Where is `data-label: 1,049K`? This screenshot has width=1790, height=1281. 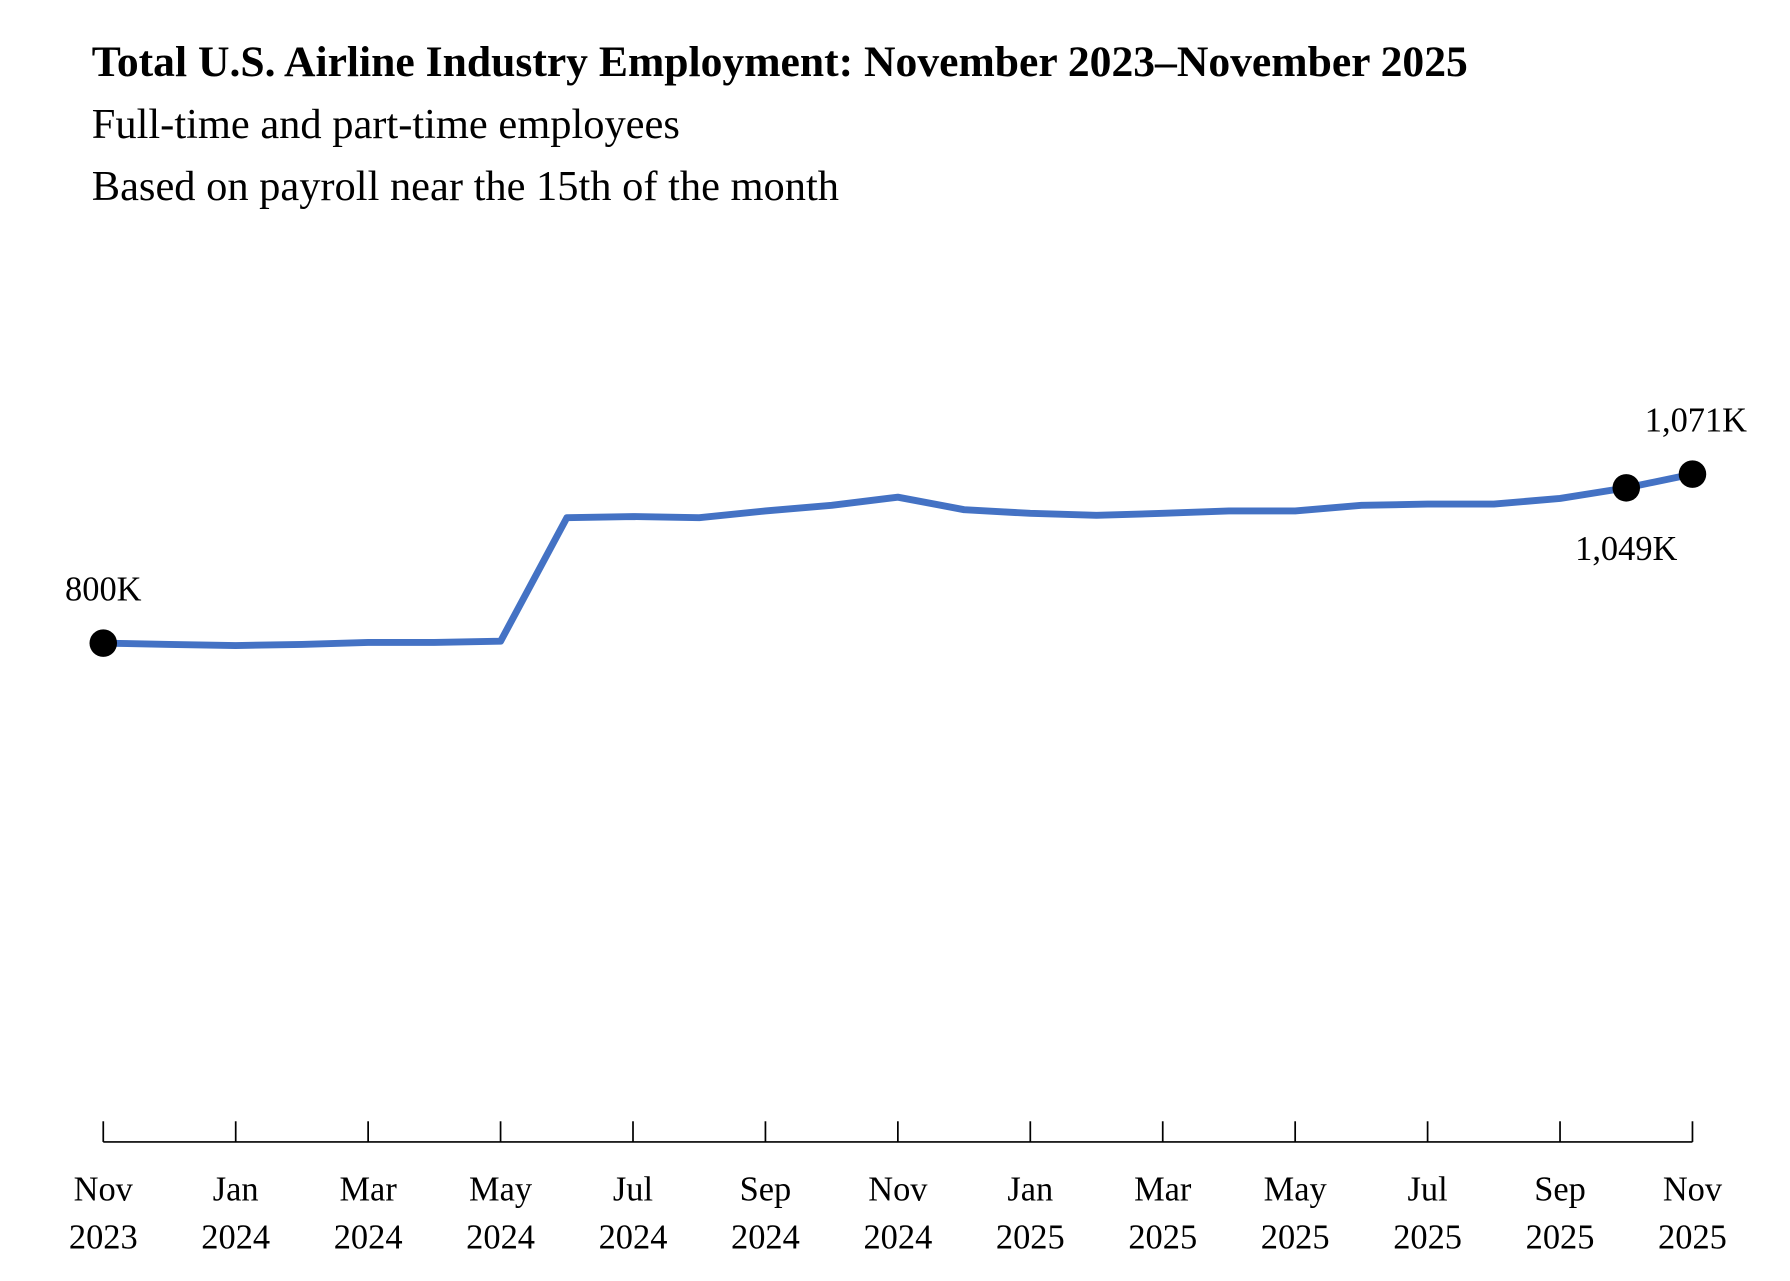
data-label: 1,049K is located at coordinates (1626, 549).